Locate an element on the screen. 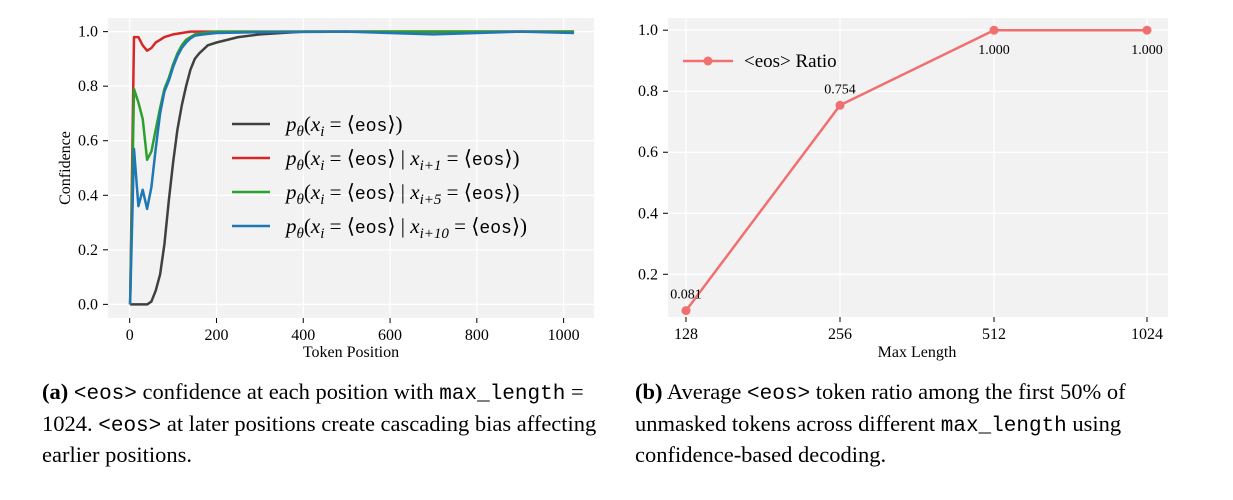 This screenshot has height=500, width=1233. data-label: 0.754 is located at coordinates (840, 89).